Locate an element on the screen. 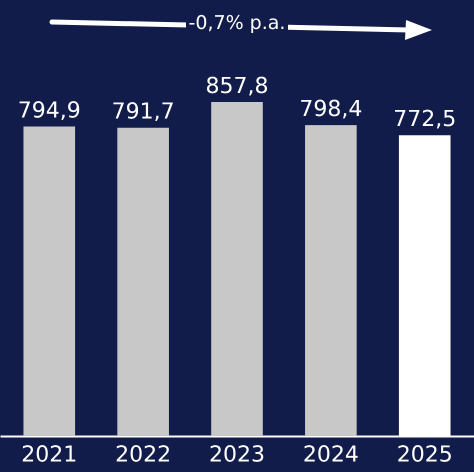  data-label: 794,9 is located at coordinates (49, 111).